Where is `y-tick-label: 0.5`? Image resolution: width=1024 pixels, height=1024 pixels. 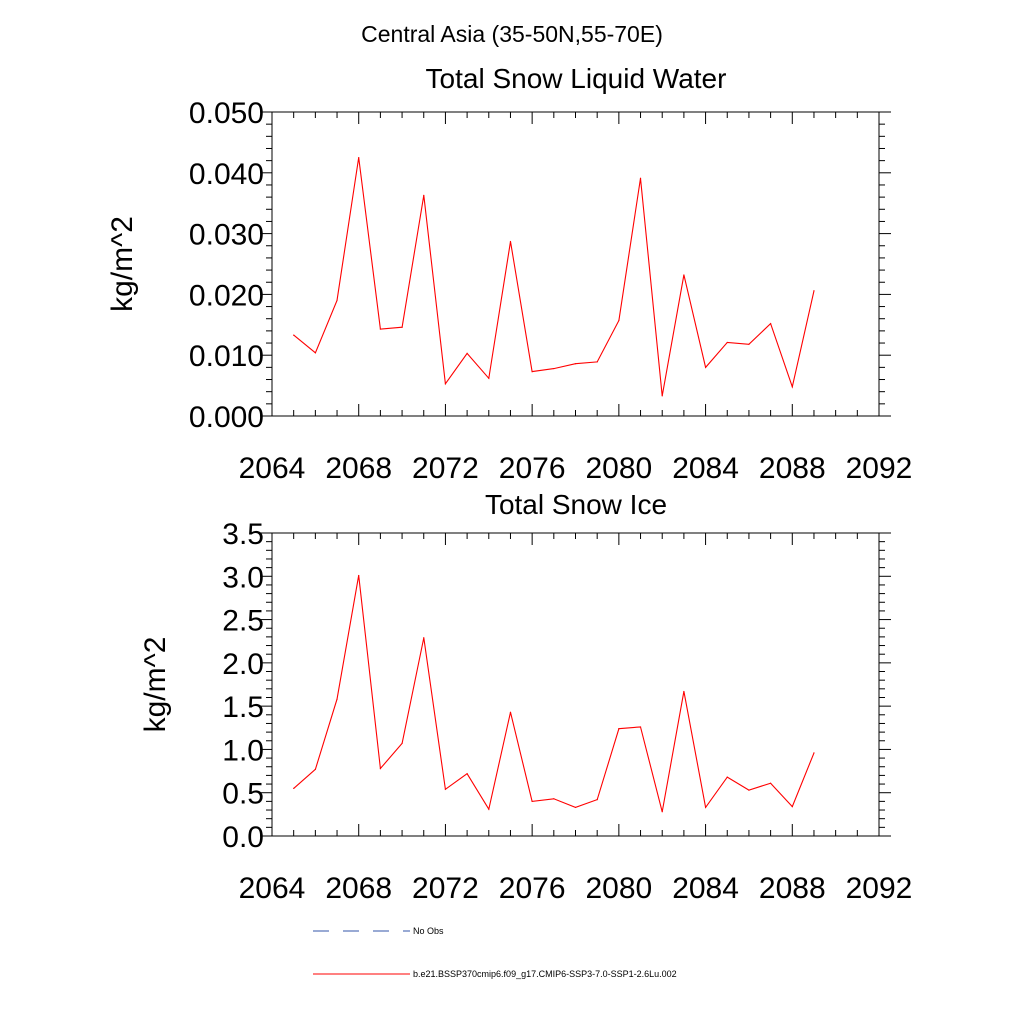
y-tick-label: 0.5 is located at coordinates (243, 794).